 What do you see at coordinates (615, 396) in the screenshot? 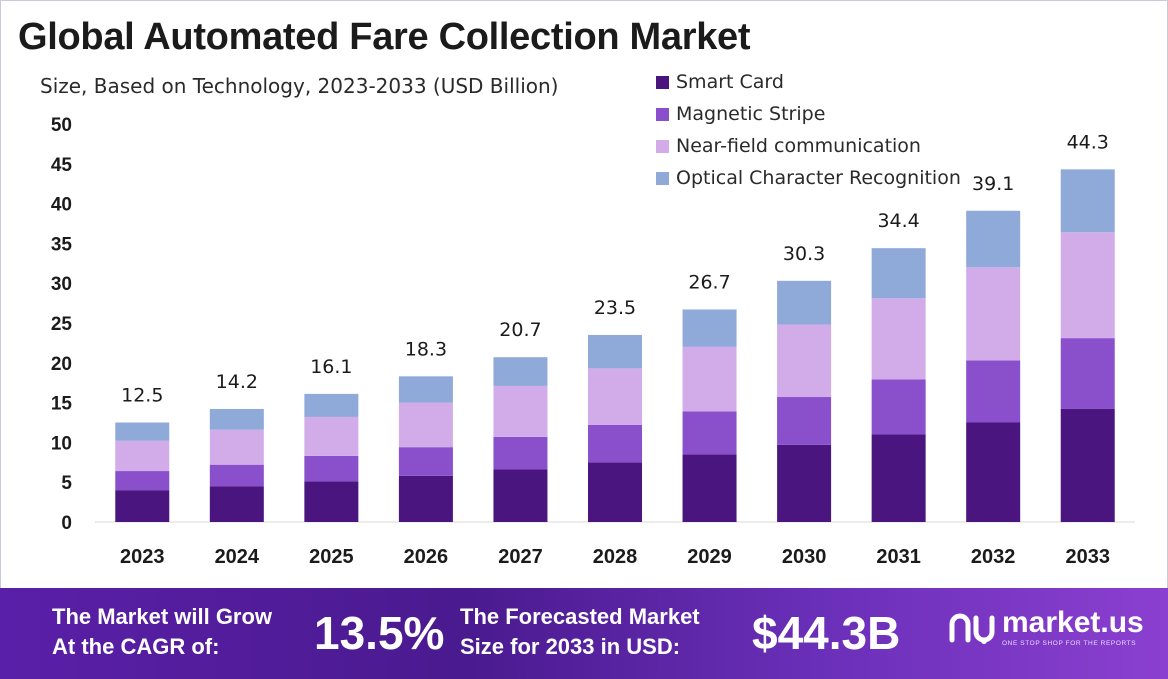
I see `bar-segment-near-field-communication-2028` at bounding box center [615, 396].